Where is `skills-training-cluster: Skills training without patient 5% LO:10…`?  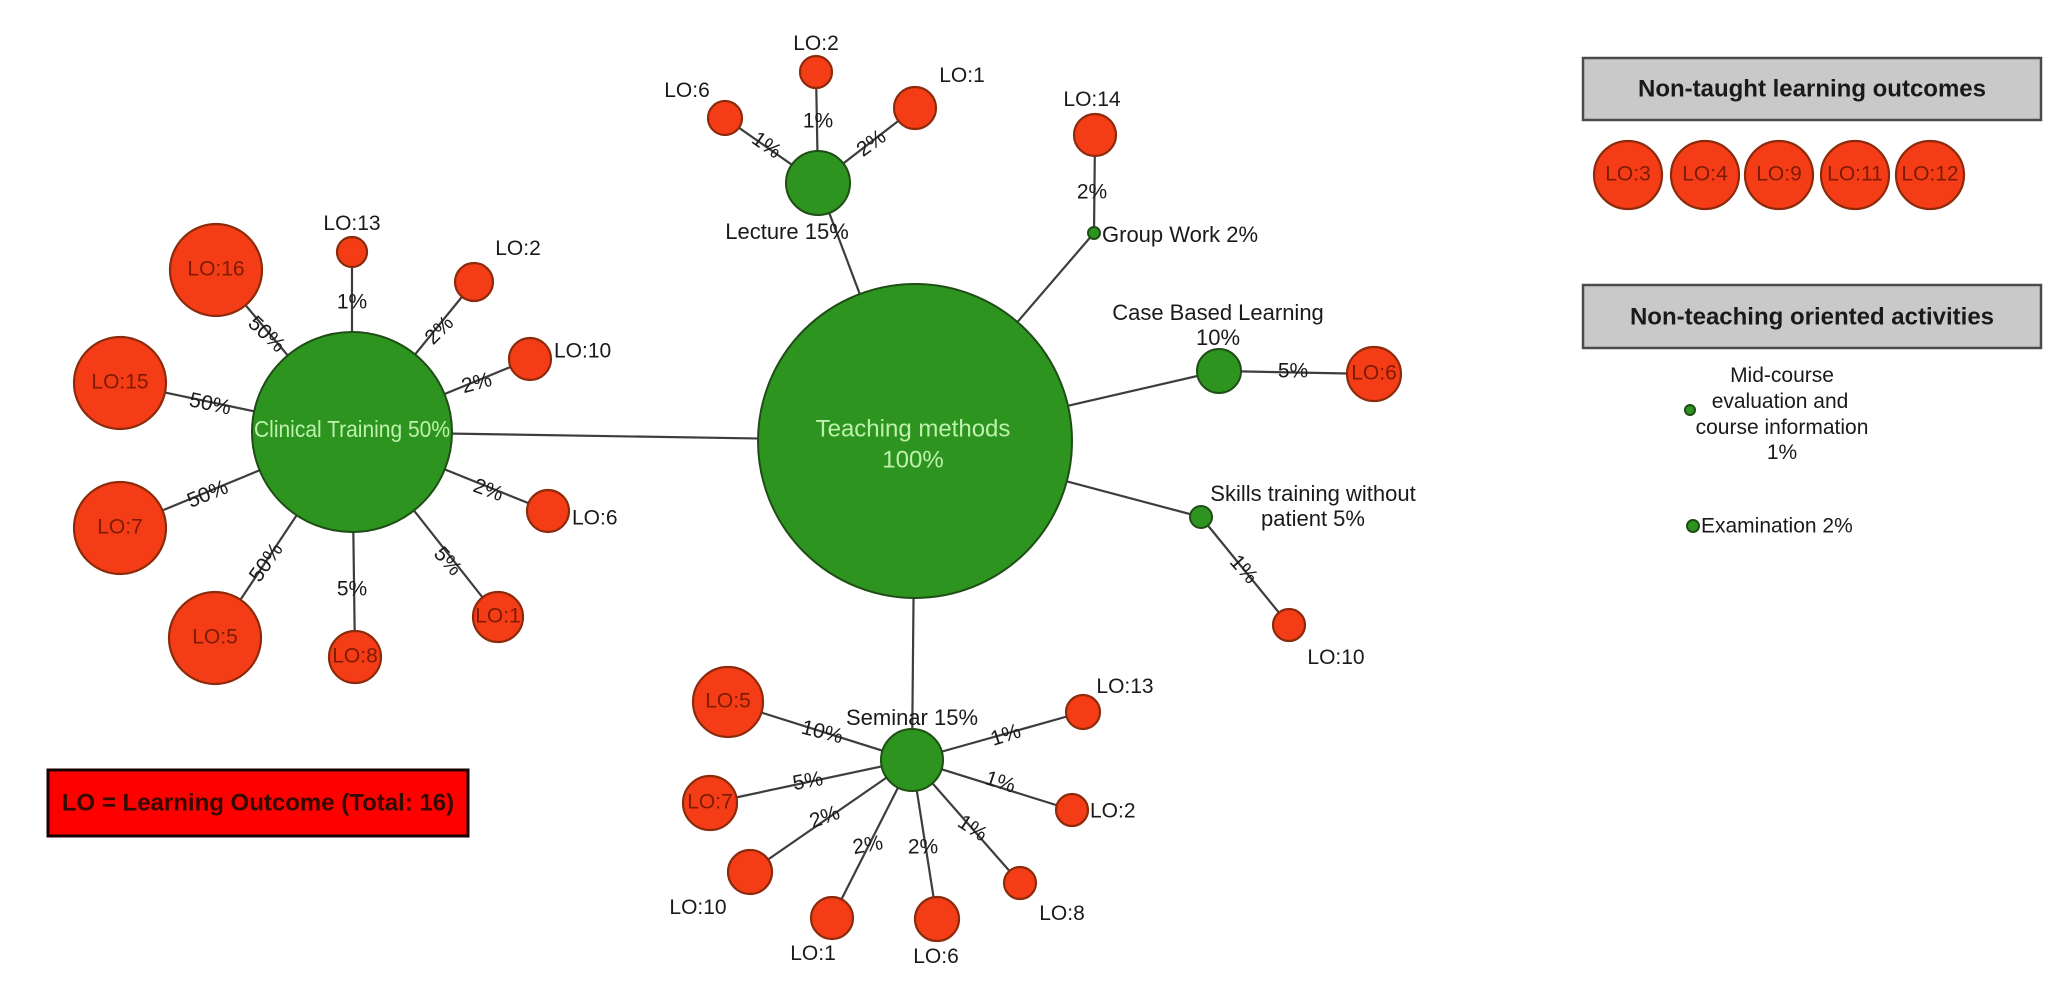 skills-training-cluster: Skills training without patient 5% LO:10… is located at coordinates (1302, 575).